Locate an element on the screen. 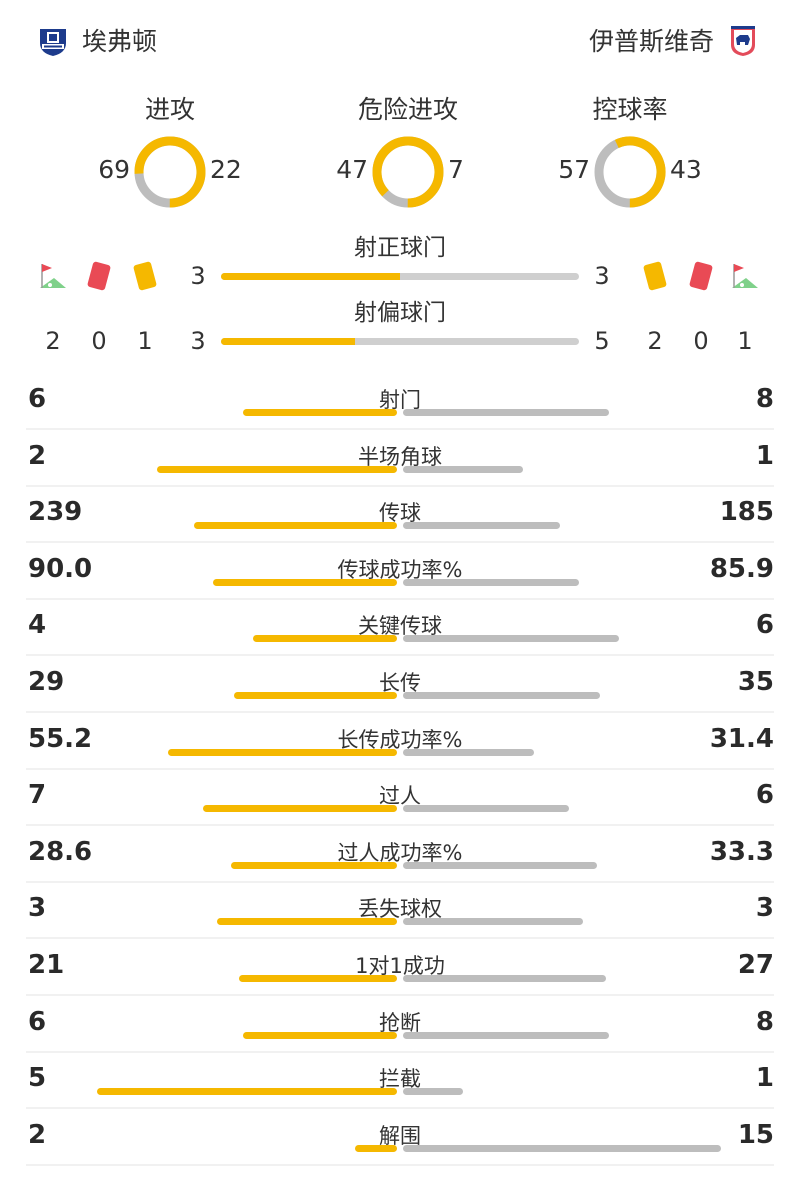  stat-label: 传球 is located at coordinates (400, 513).